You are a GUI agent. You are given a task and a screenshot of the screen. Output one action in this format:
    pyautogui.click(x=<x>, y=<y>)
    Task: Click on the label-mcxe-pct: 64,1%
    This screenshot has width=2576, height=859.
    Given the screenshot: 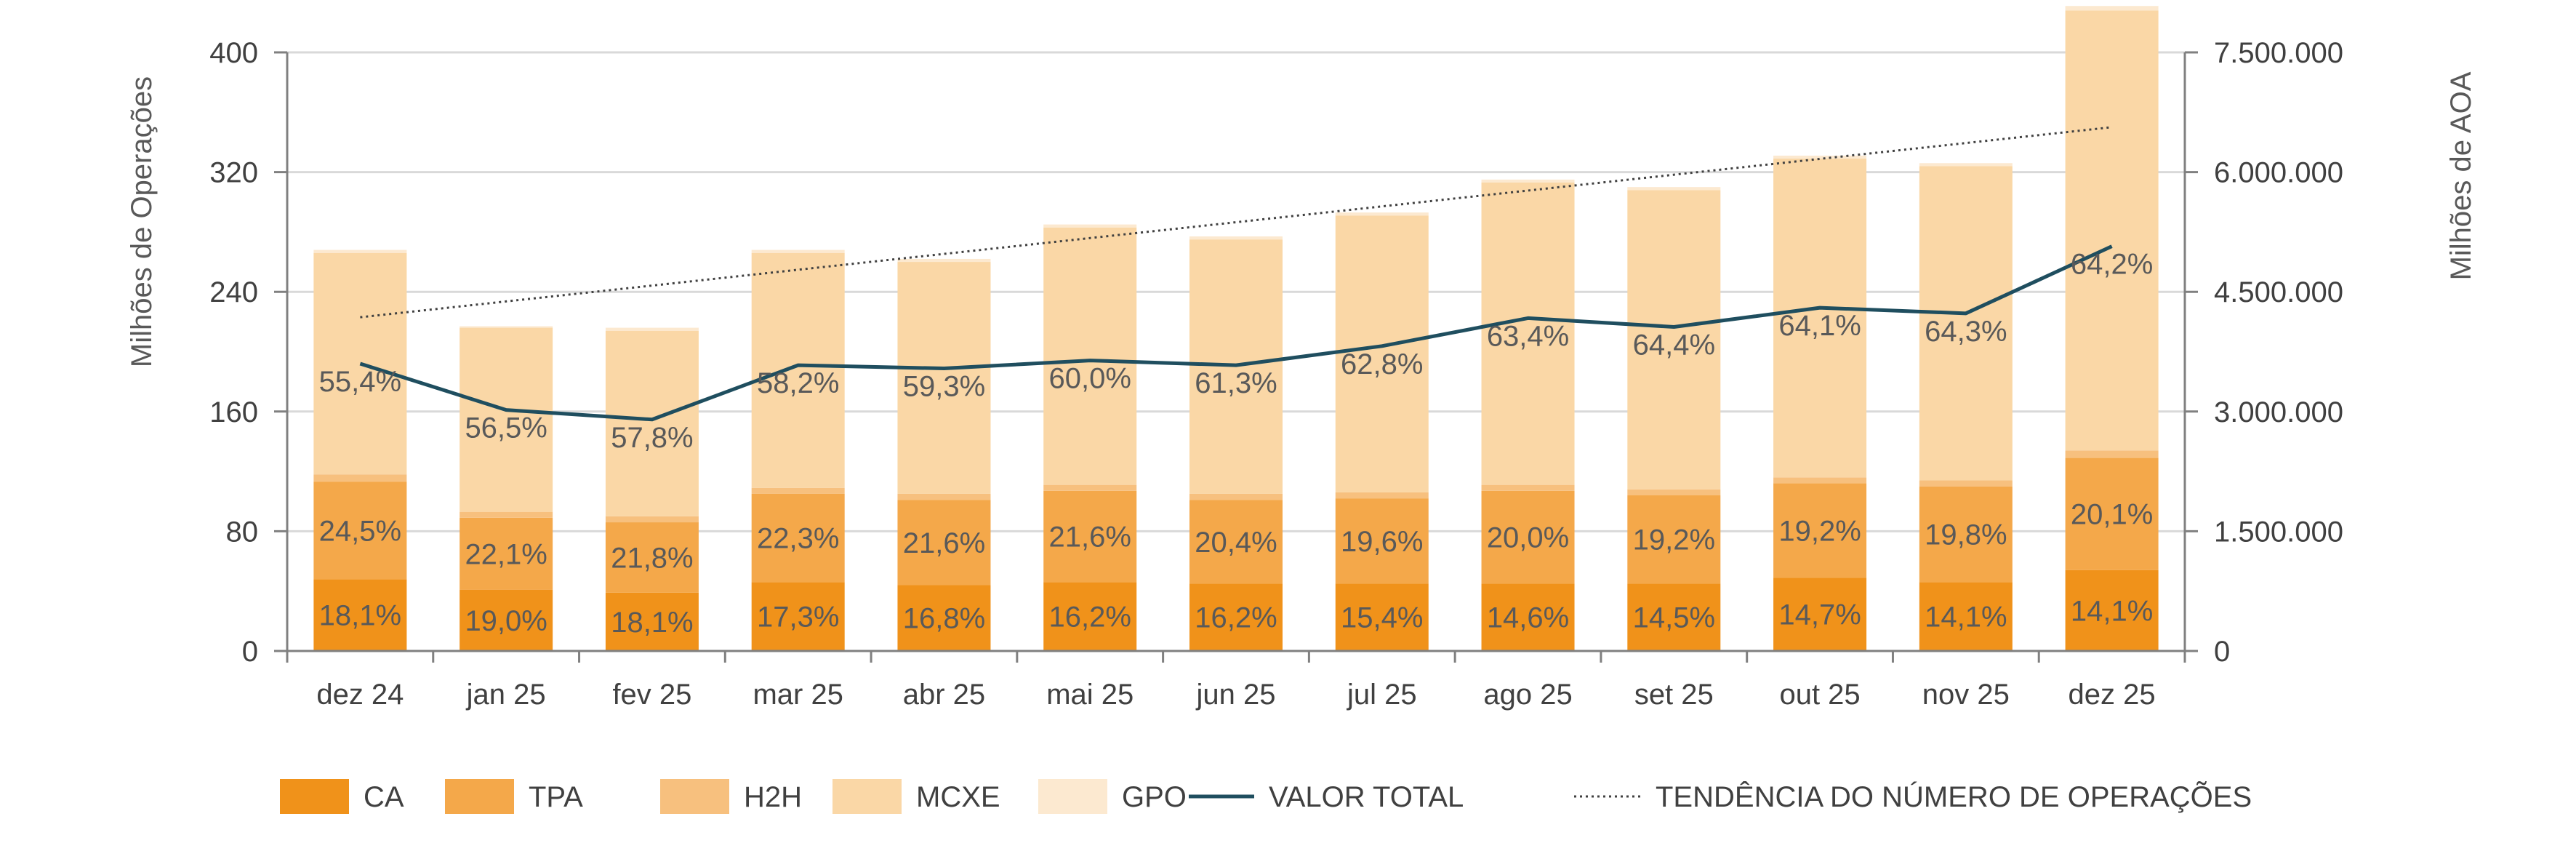 What is the action you would take?
    pyautogui.click(x=1819, y=326)
    